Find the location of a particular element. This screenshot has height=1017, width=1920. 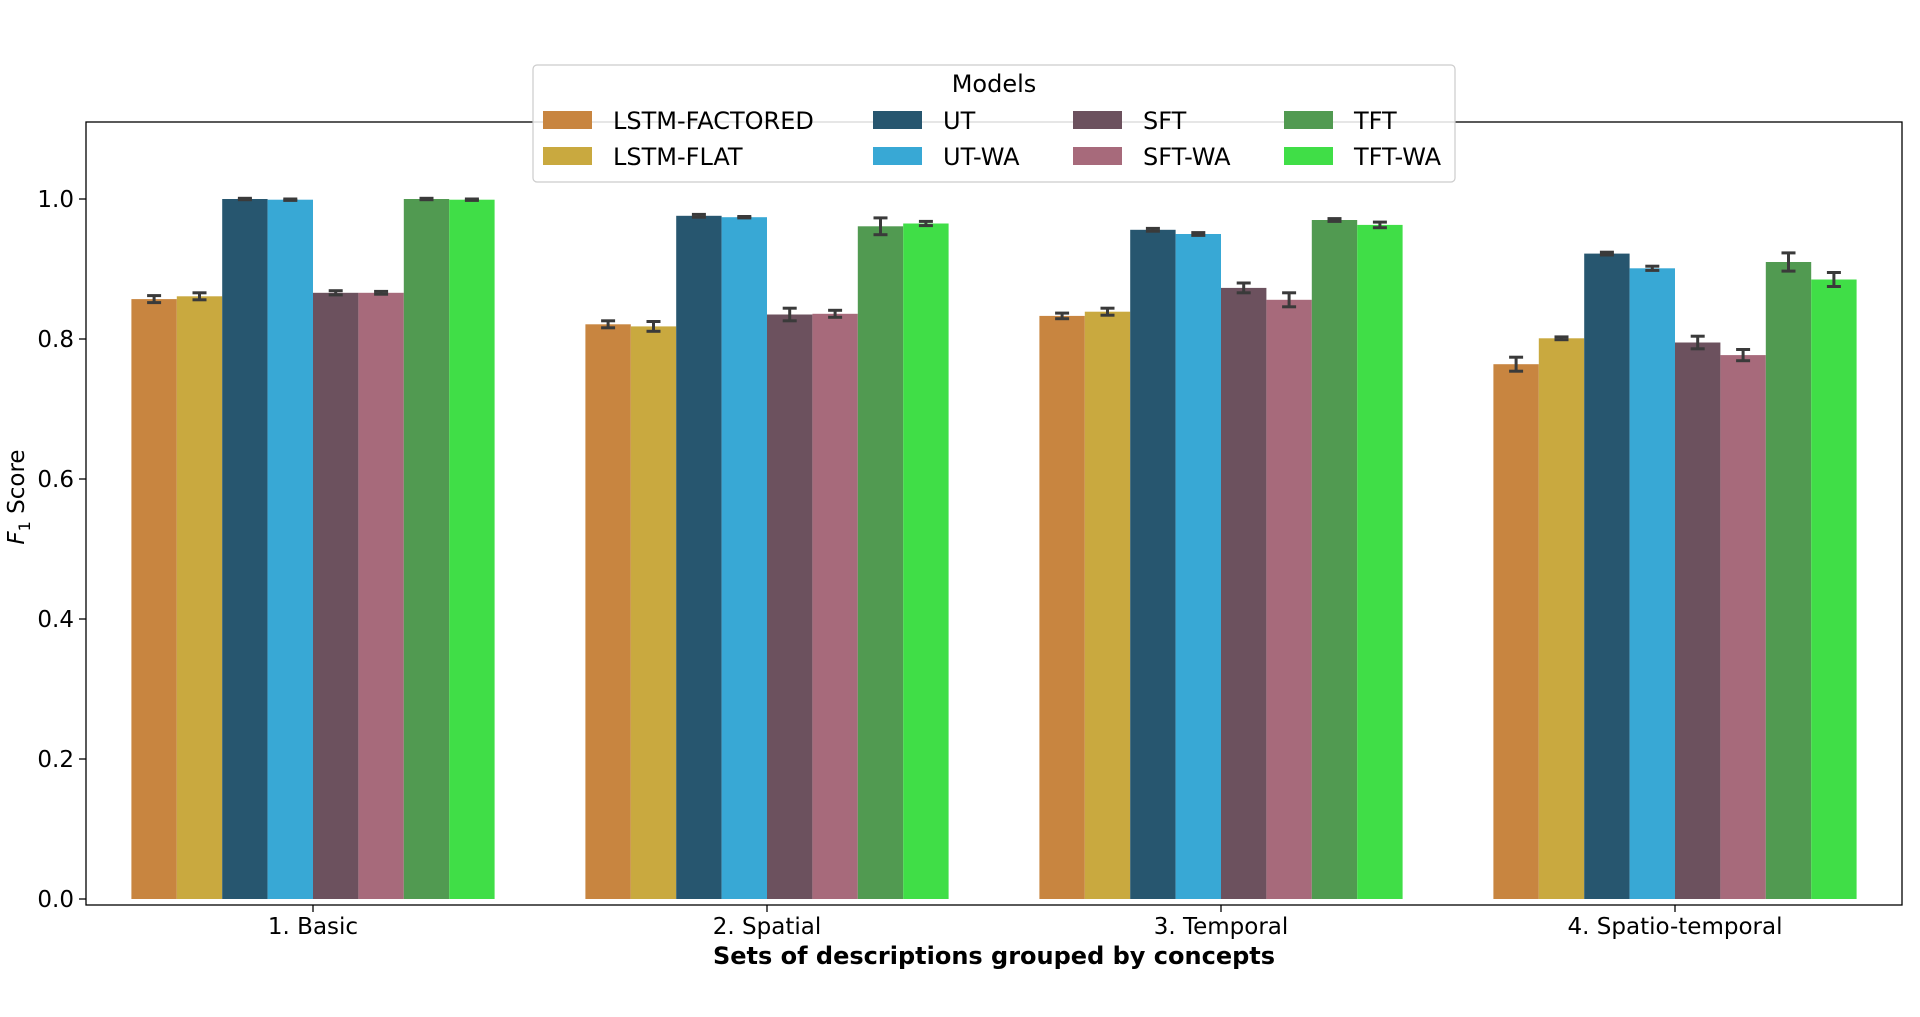

y-axis-label-rest: Score is located at coordinates (17, 485).